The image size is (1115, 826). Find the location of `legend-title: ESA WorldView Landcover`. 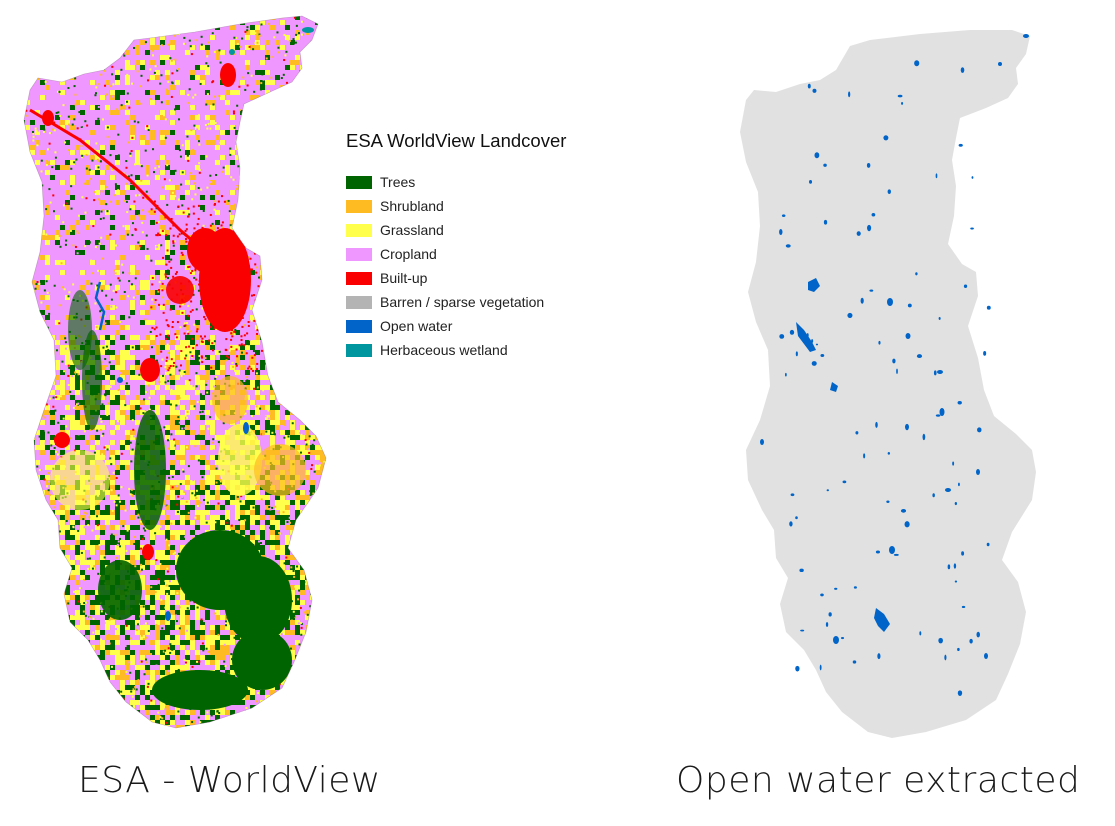

legend-title: ESA WorldView Landcover is located at coordinates (456, 140).